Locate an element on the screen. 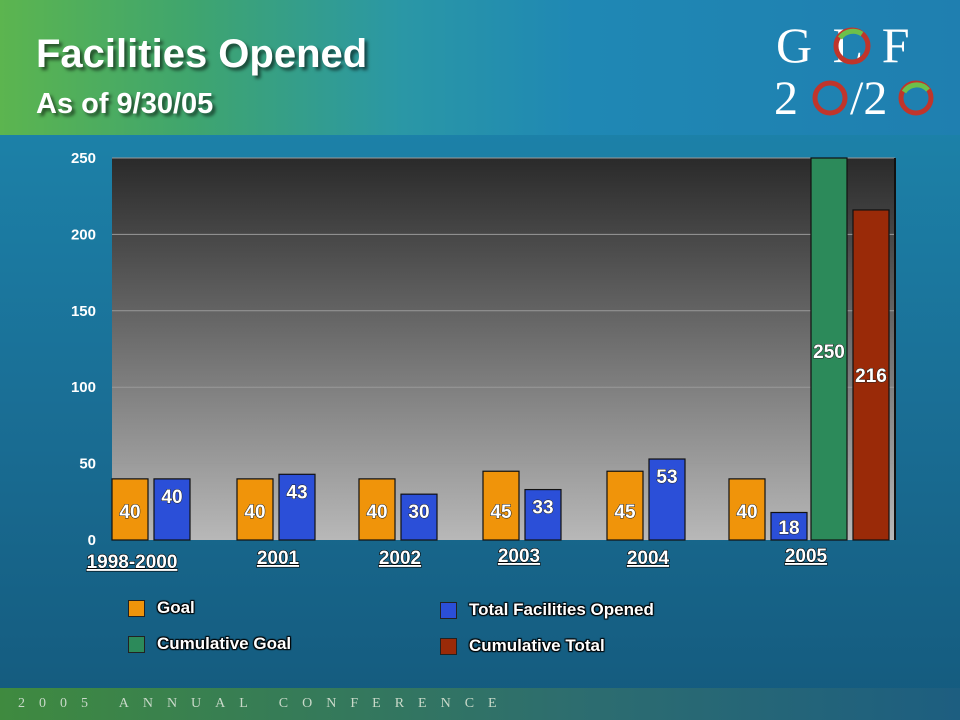  data-label: 18 is located at coordinates (788, 528).